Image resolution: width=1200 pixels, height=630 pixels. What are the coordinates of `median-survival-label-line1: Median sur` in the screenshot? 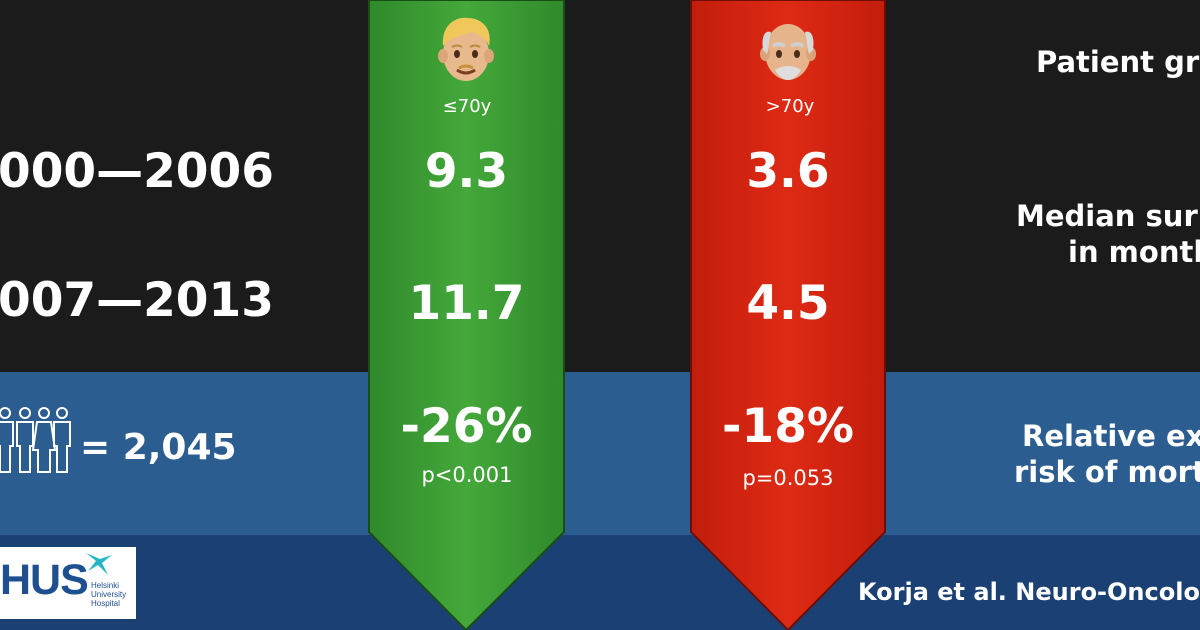 It's located at (1107, 216).